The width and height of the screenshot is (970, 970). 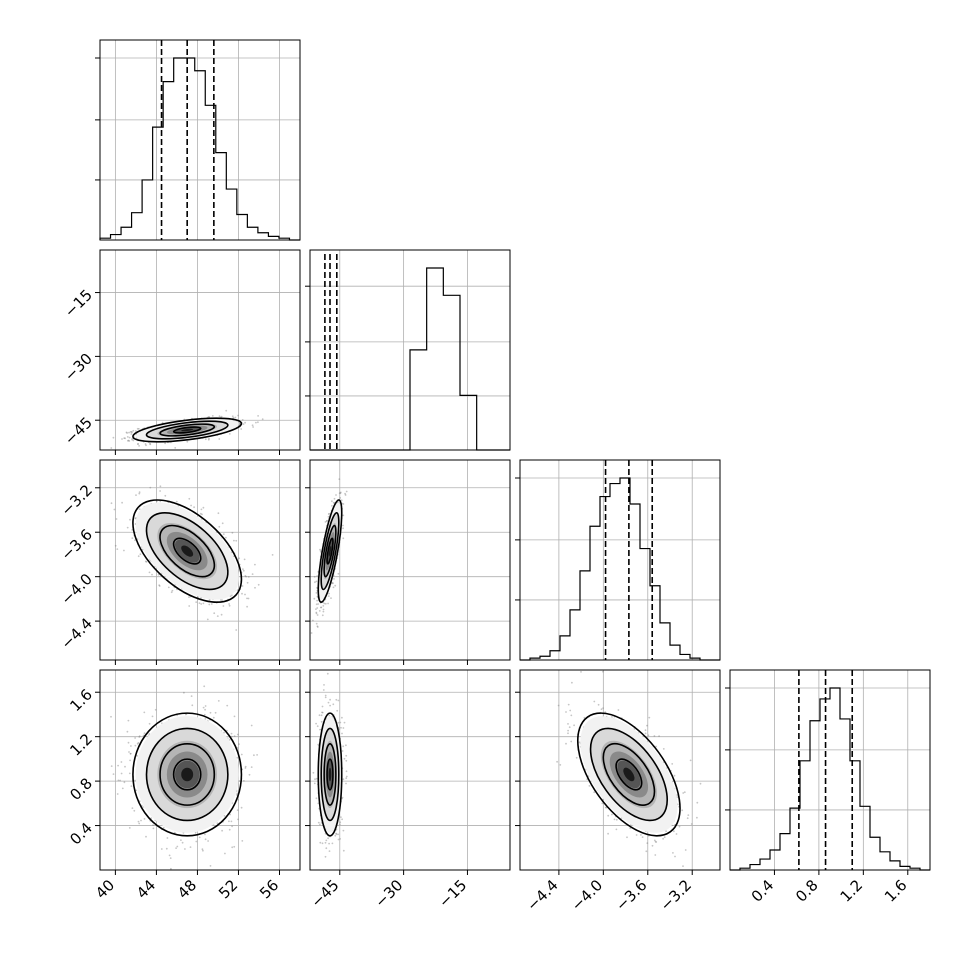 I want to click on y-tick-label-p2: −3.6, so click(x=77, y=545).